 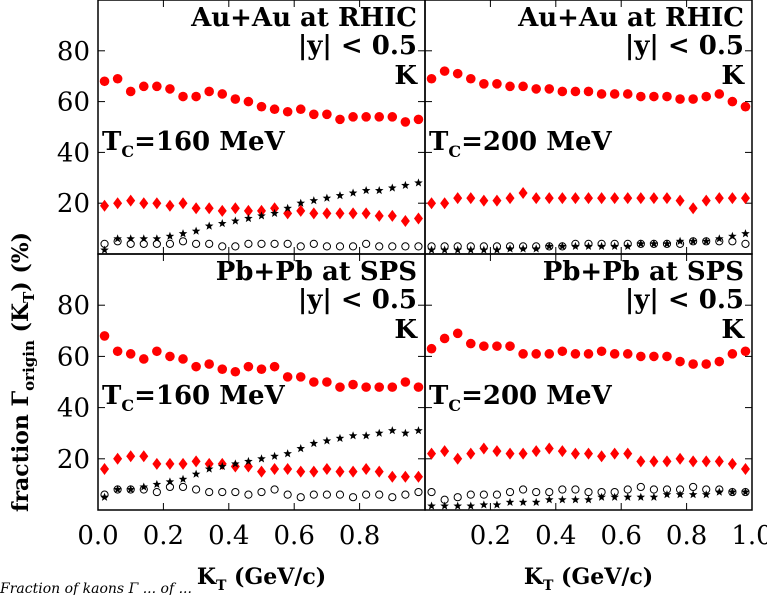 I want to click on y-tick-label: 40, so click(x=73, y=153).